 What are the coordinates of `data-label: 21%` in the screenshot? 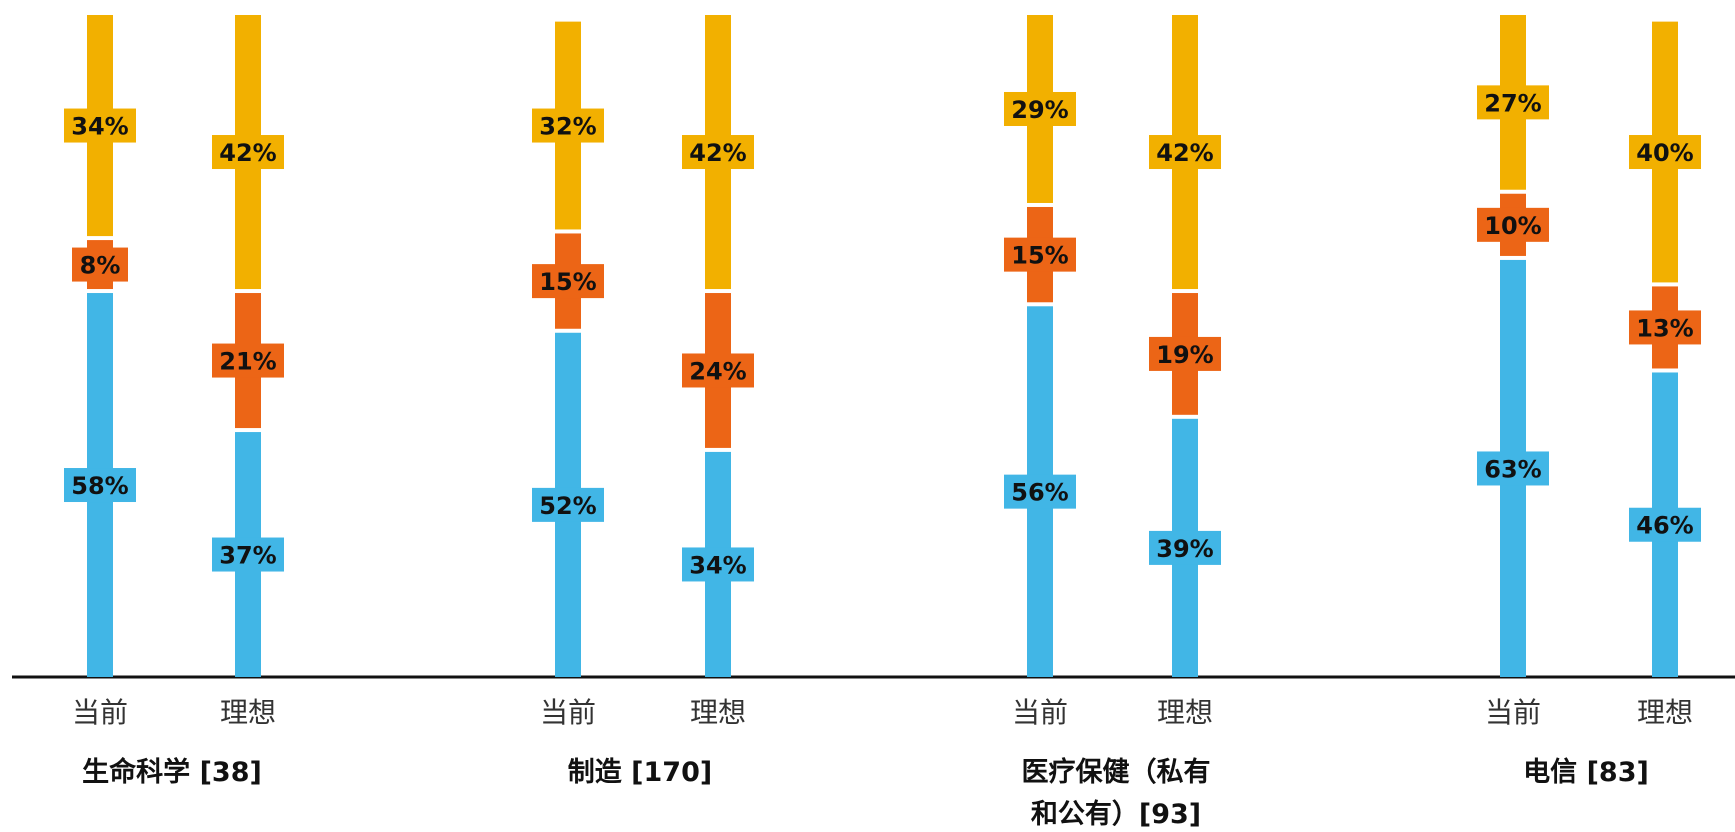 It's located at (247, 362).